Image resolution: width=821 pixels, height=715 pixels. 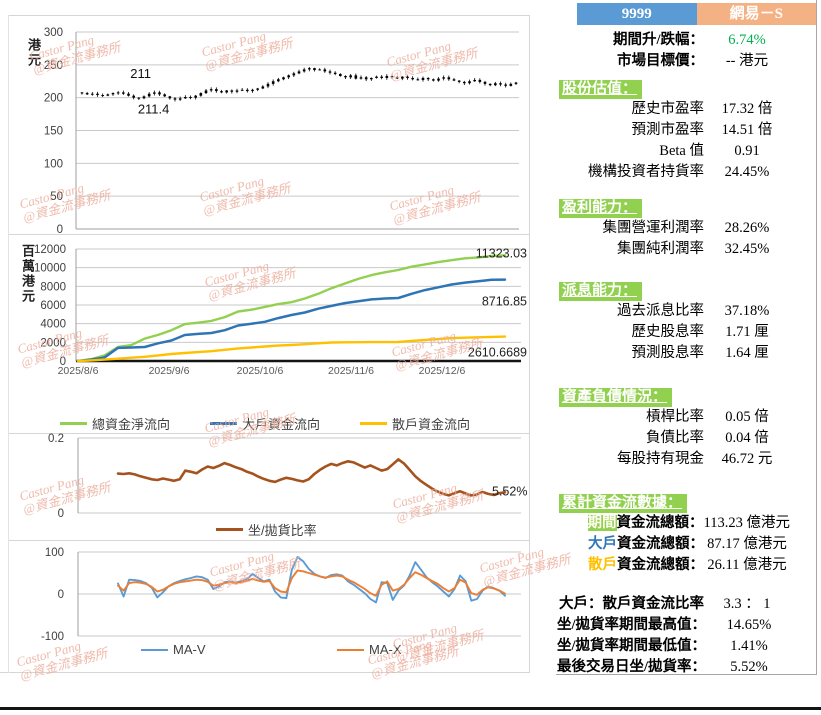 I want to click on svg-text: 2025/11/6, so click(x=351, y=371).